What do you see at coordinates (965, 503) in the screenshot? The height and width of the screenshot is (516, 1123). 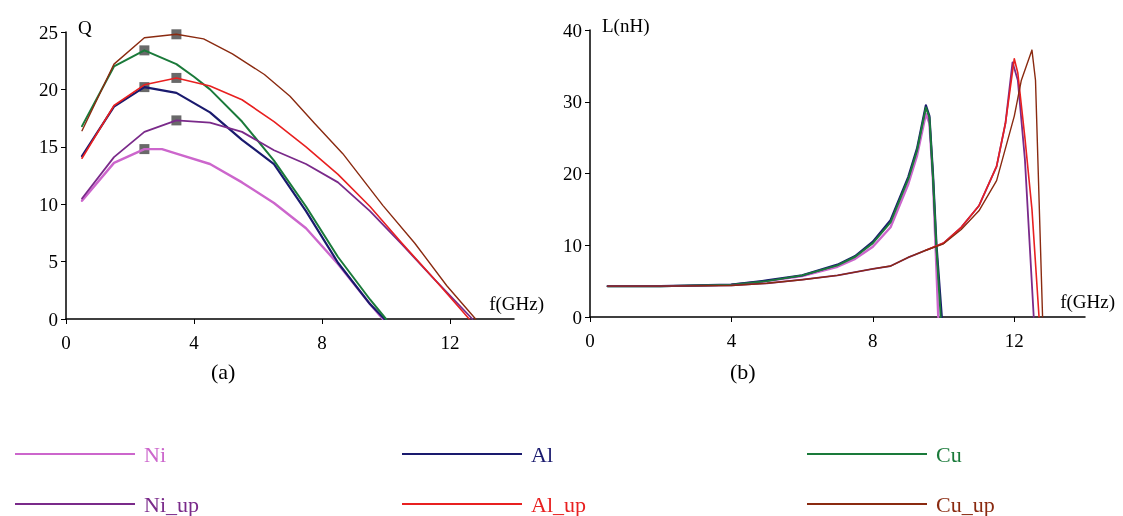 I see `text: Cu_up` at bounding box center [965, 503].